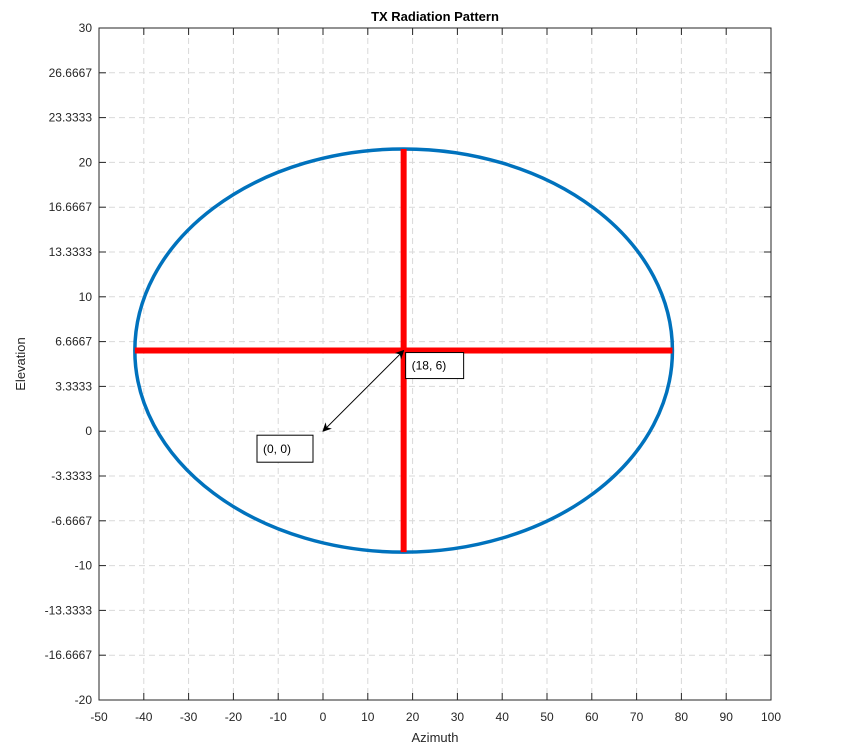 The width and height of the screenshot is (867, 756). Describe the element at coordinates (73, 342) in the screenshot. I see `y-tick-label: 6.6667` at that location.